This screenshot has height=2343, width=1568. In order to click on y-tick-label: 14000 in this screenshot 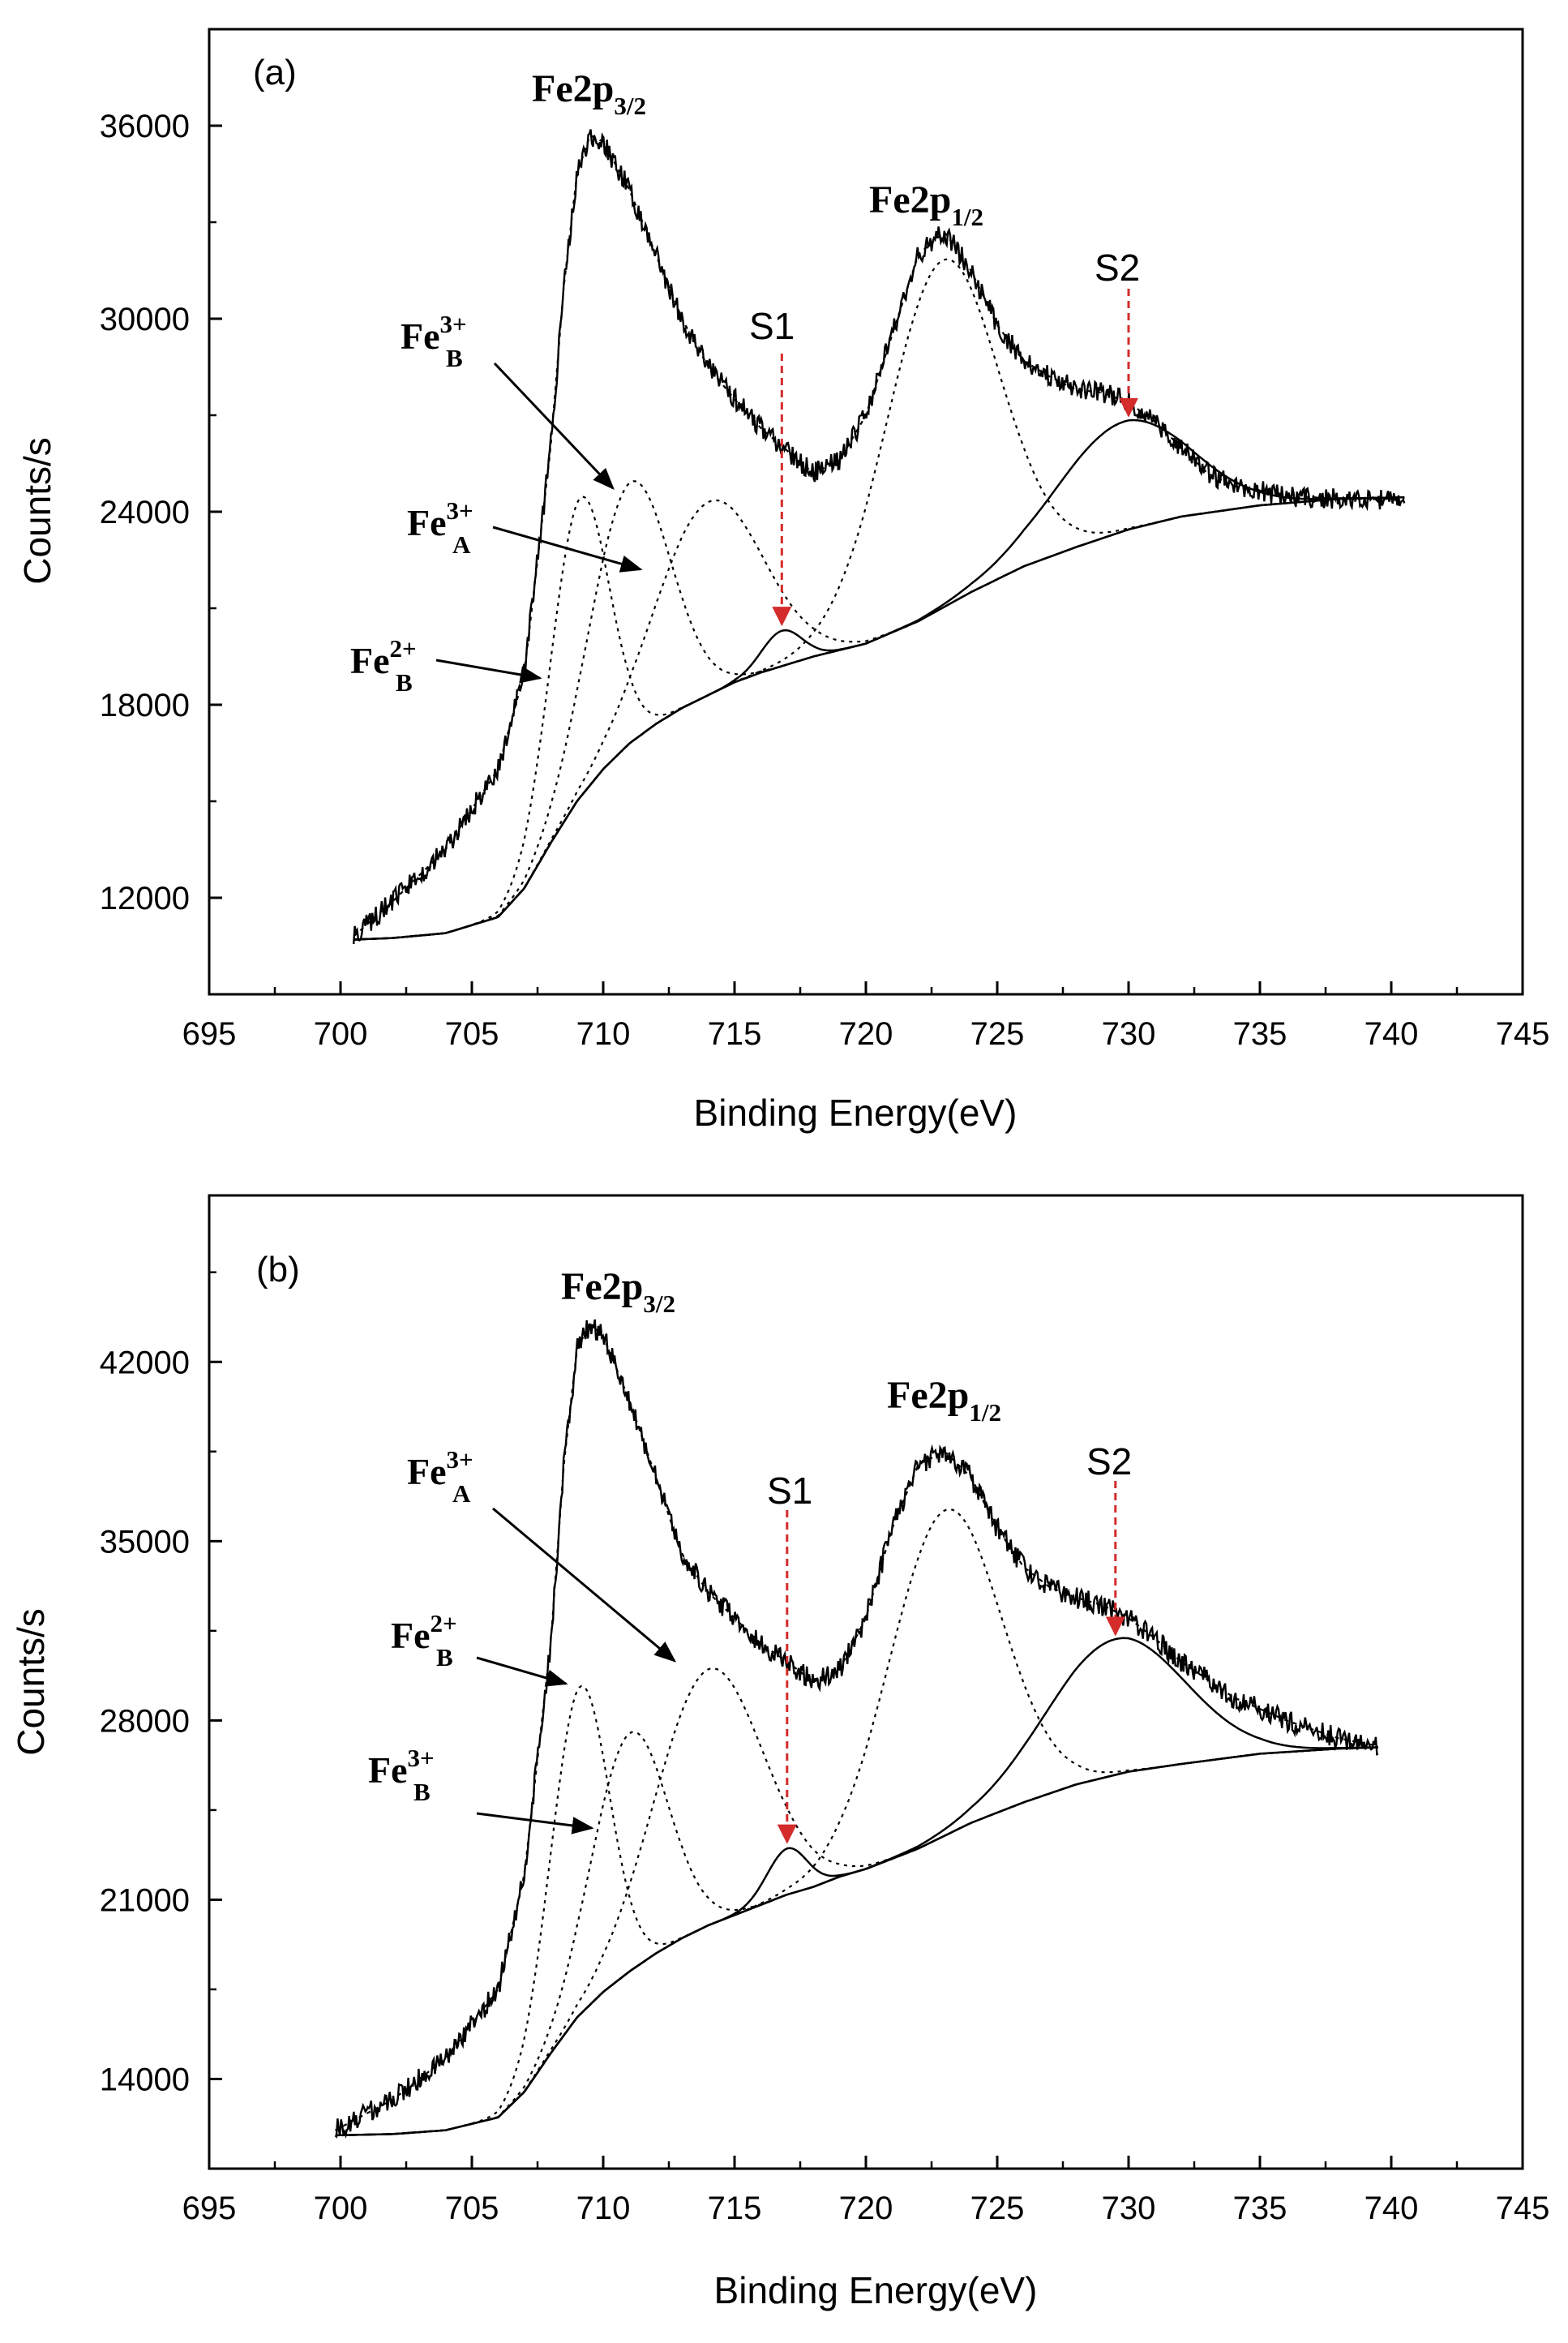, I will do `click(145, 2079)`.